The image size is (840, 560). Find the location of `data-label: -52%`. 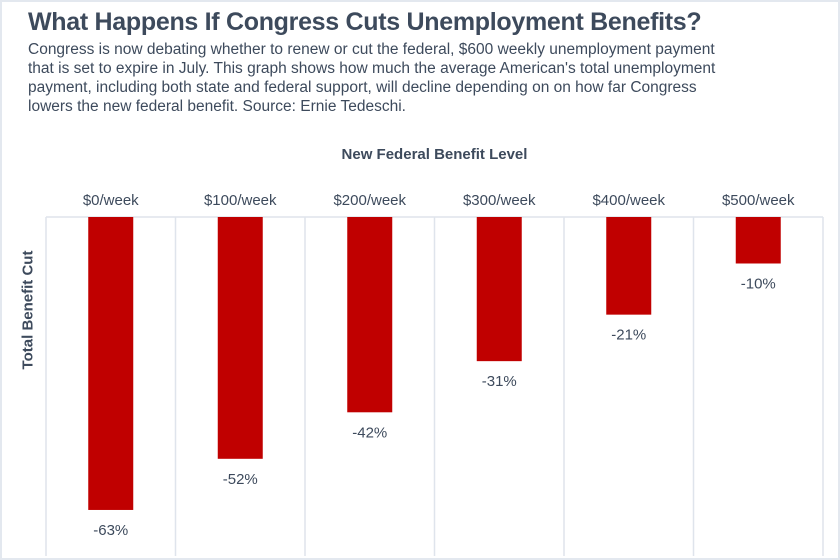

data-label: -52% is located at coordinates (240, 479).